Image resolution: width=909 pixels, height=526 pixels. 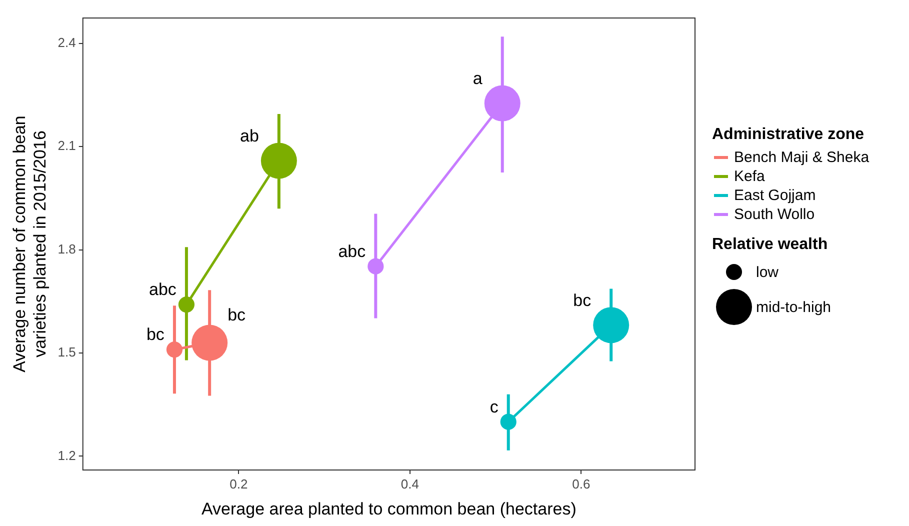 What do you see at coordinates (767, 272) in the screenshot?
I see `legend-label: low` at bounding box center [767, 272].